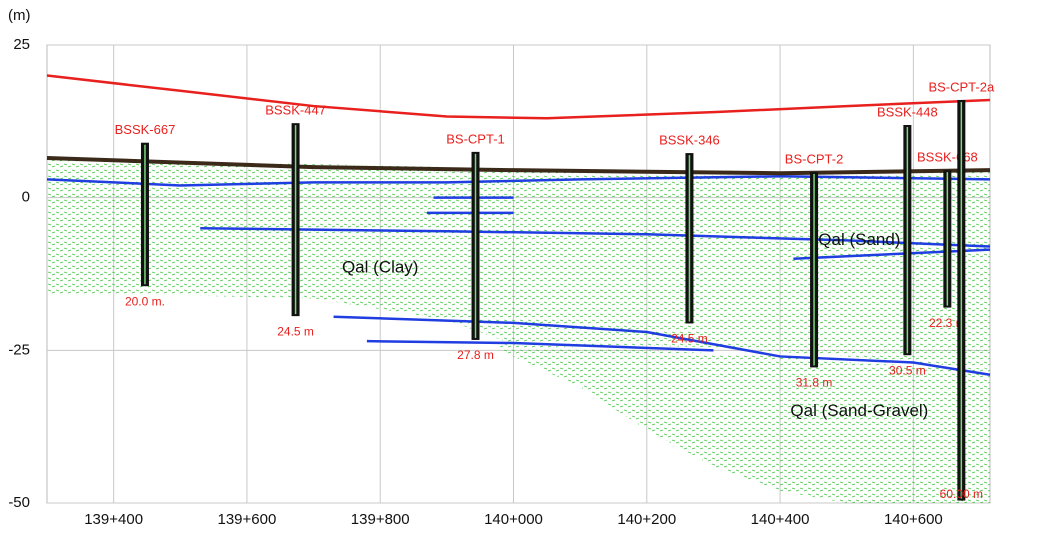 The height and width of the screenshot is (533, 1058). Describe the element at coordinates (145, 301) in the screenshot. I see `borehole-depth: 20.0 m.` at that location.